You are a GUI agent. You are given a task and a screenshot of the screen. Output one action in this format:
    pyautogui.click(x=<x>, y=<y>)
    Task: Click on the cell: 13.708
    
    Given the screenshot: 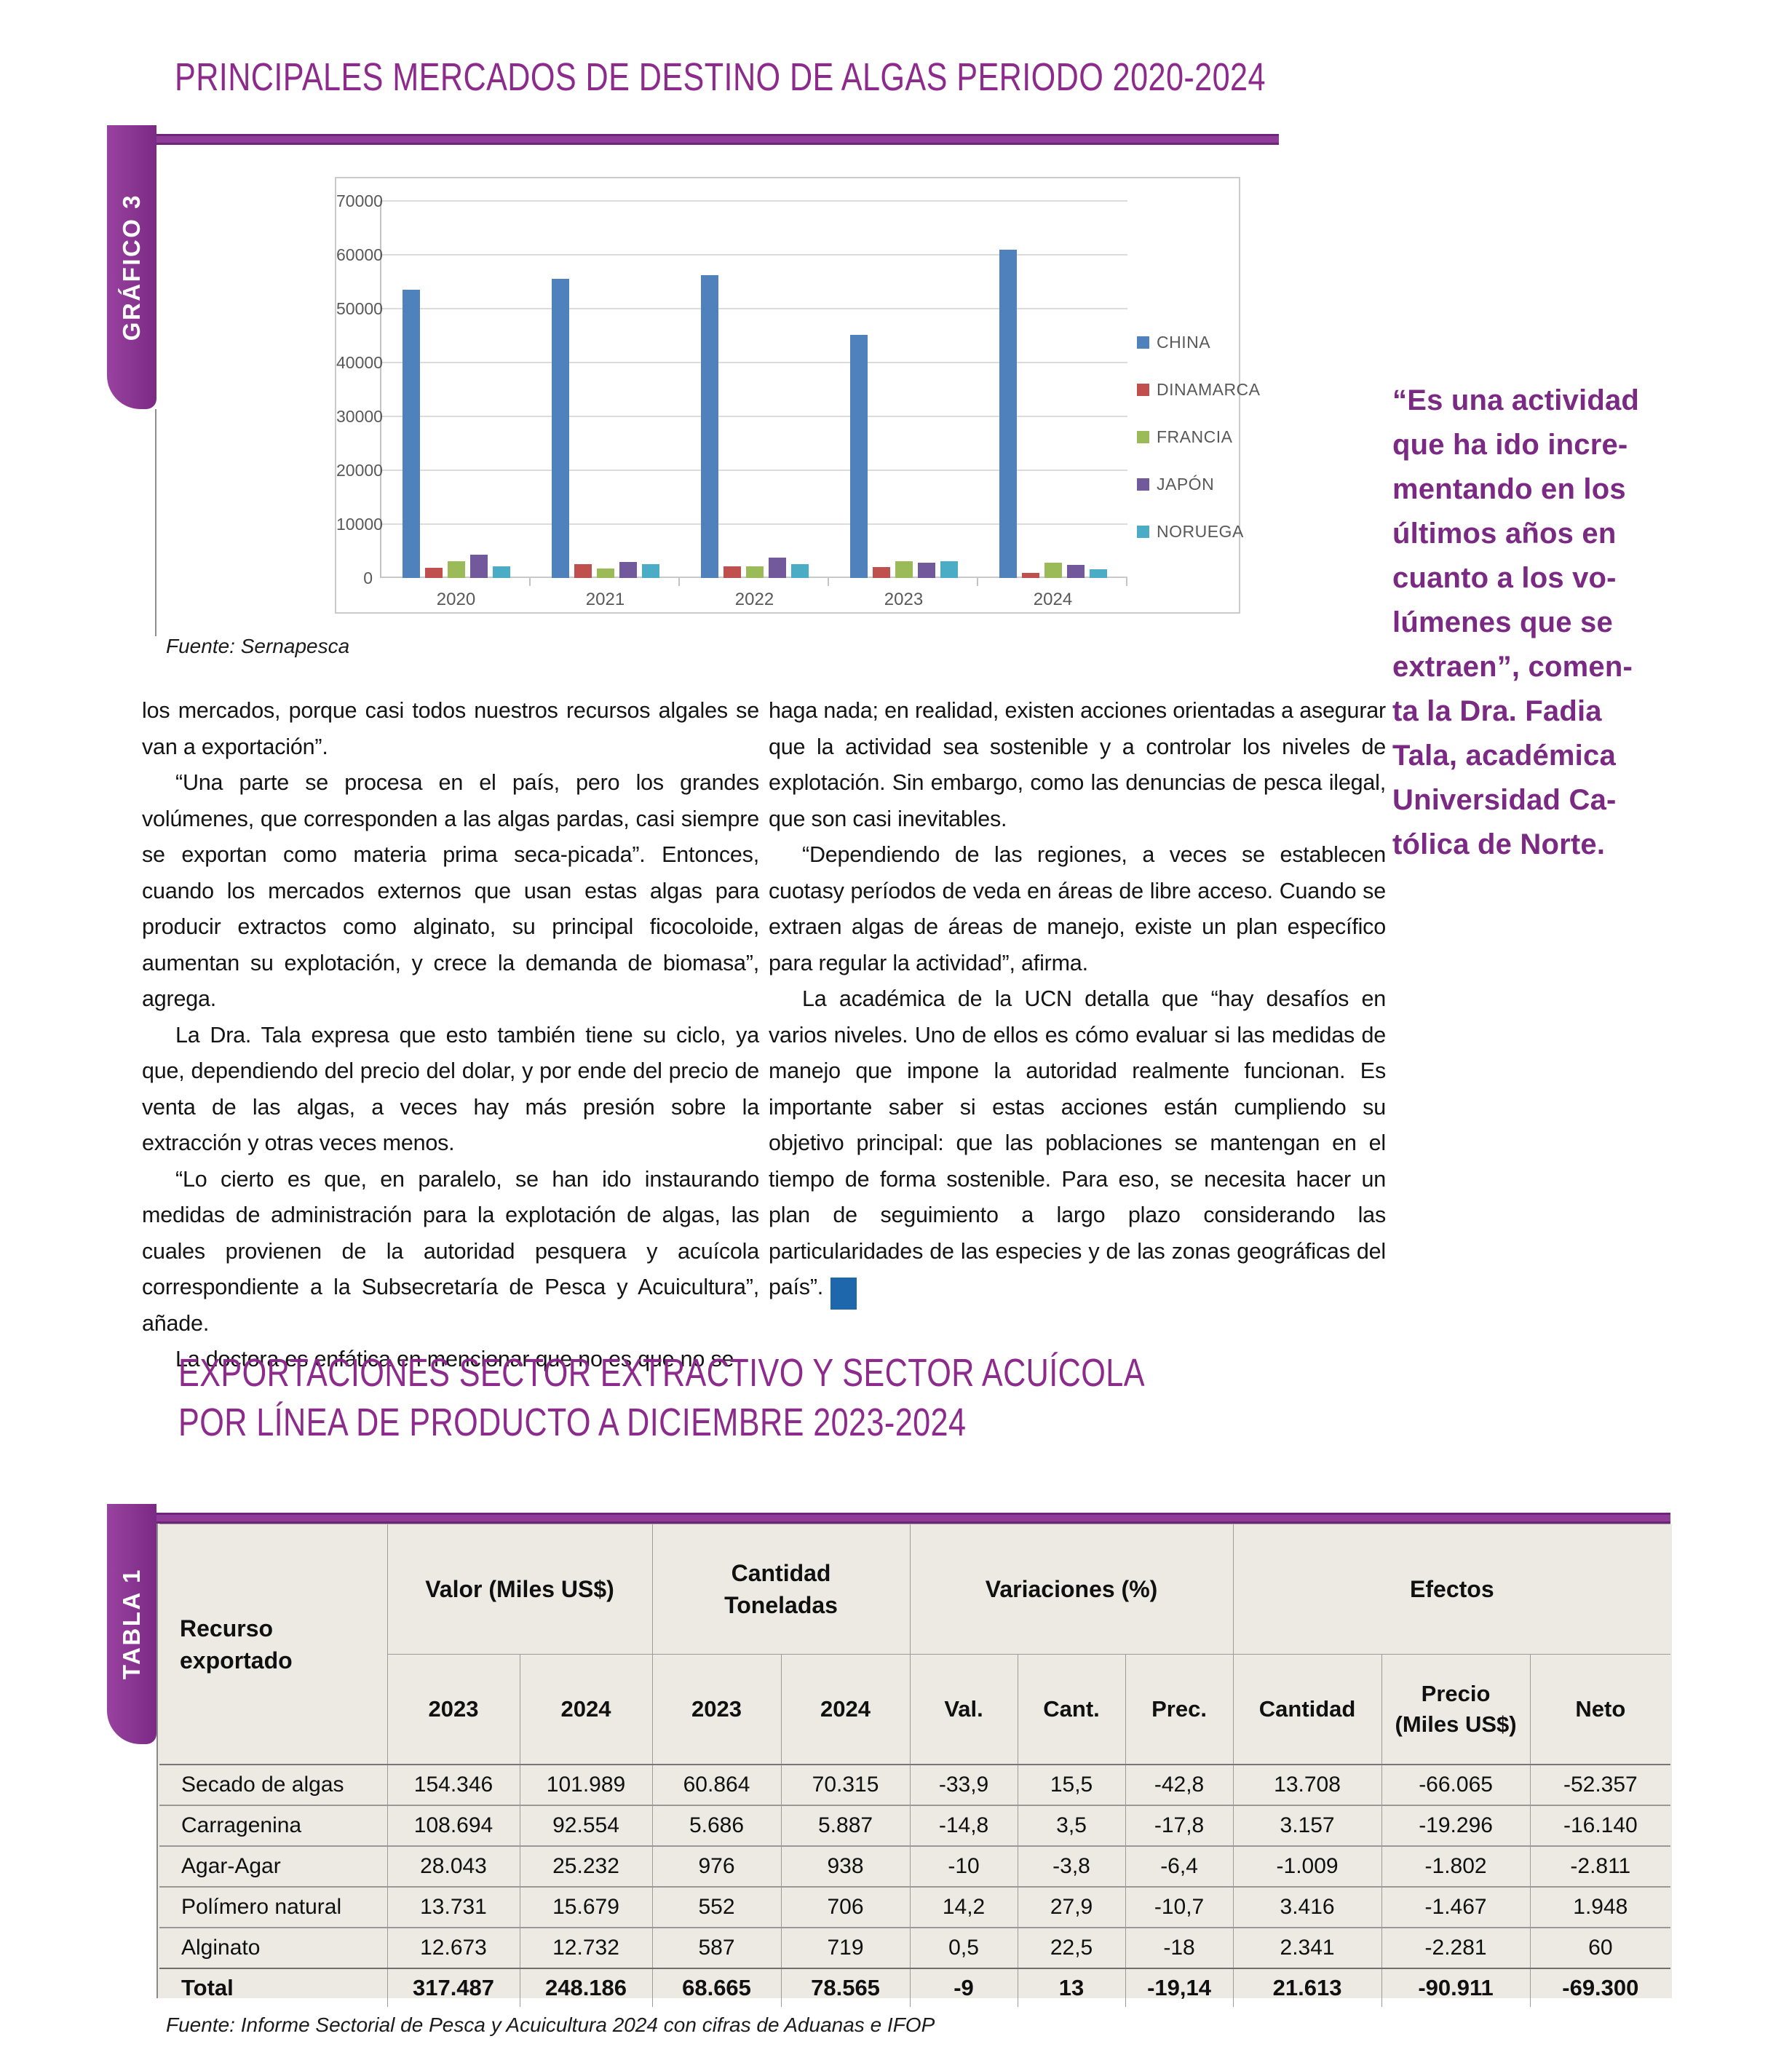 What is the action you would take?
    pyautogui.click(x=1307, y=1785)
    